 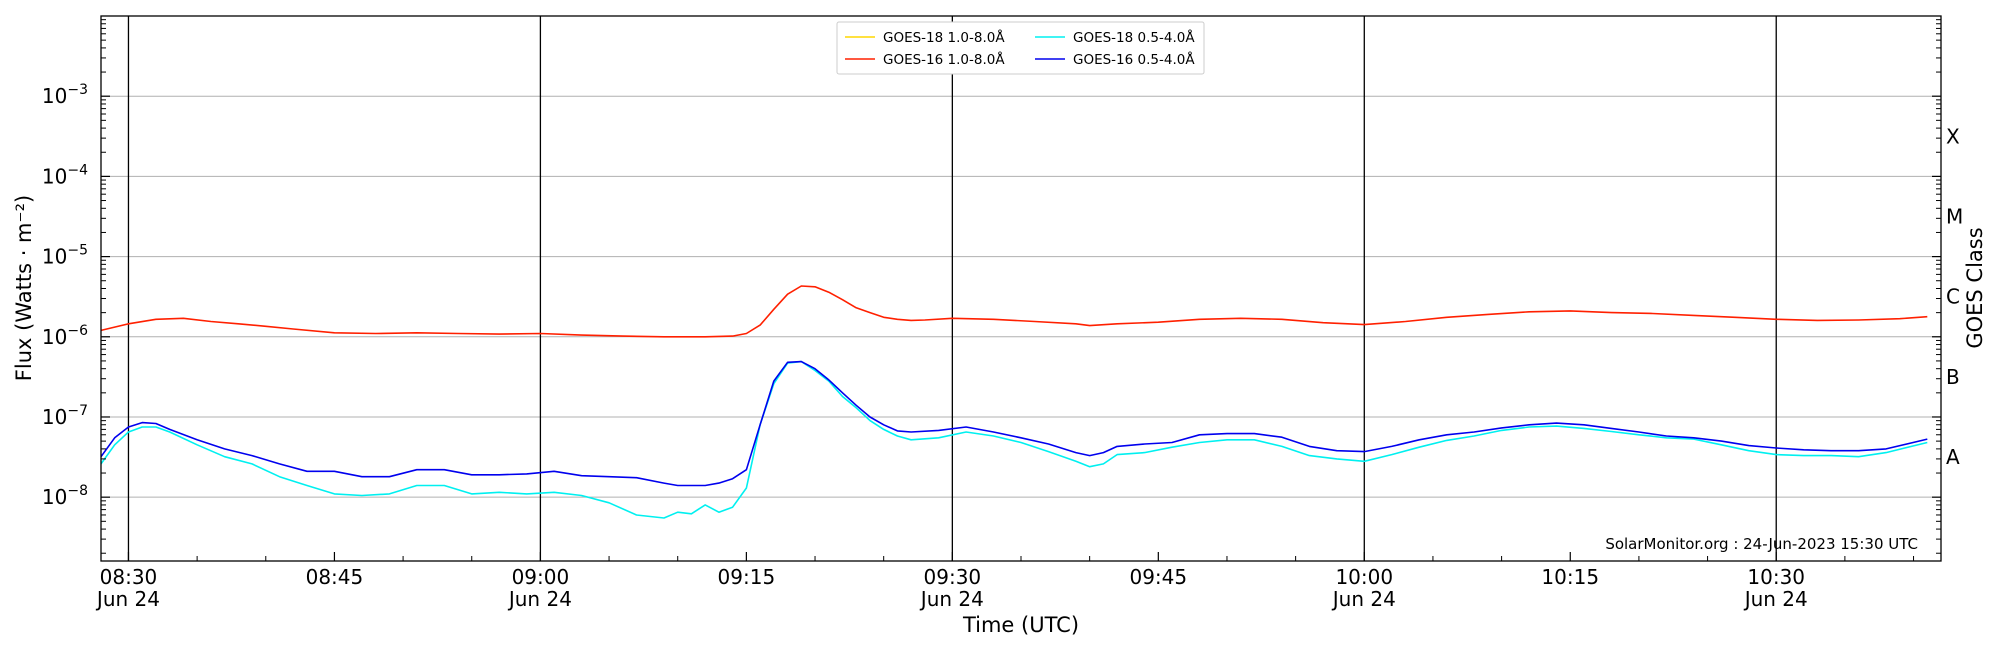 What do you see at coordinates (944, 59) in the screenshot?
I see `legend-label: GOES-16 1.0-8.0Å` at bounding box center [944, 59].